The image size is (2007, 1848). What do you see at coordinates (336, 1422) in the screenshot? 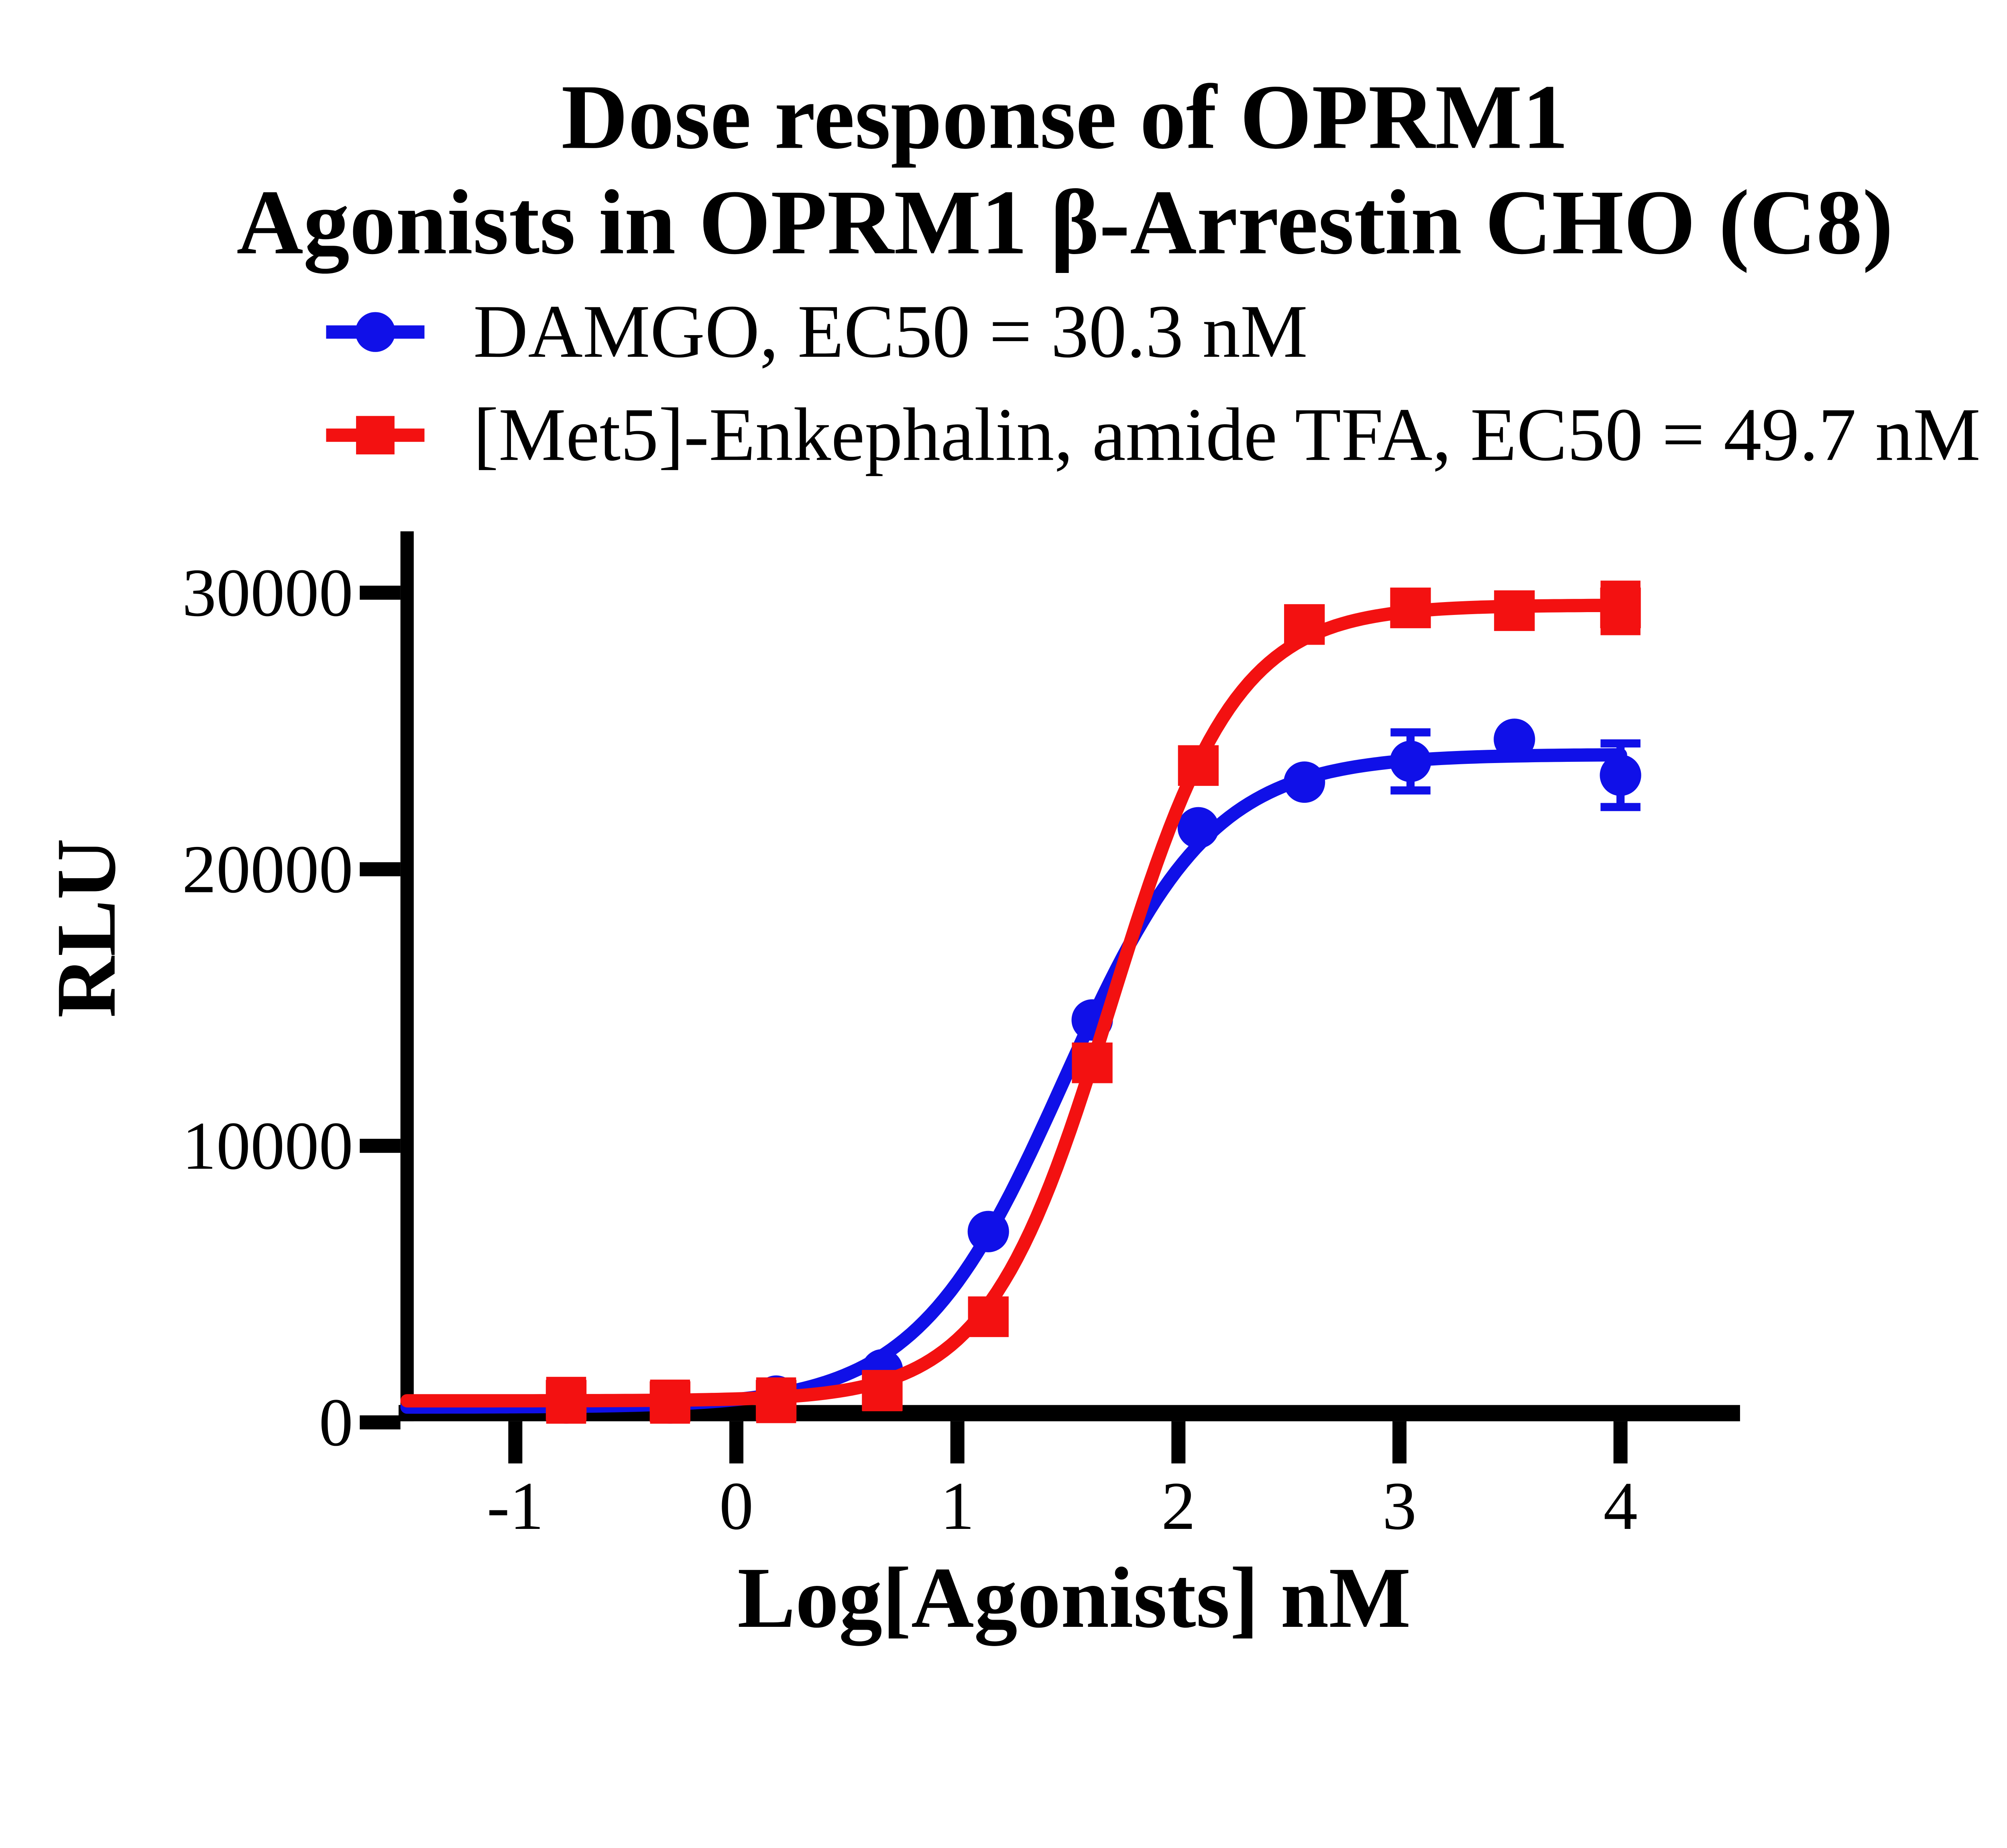
I see `y-tick-label: 0` at bounding box center [336, 1422].